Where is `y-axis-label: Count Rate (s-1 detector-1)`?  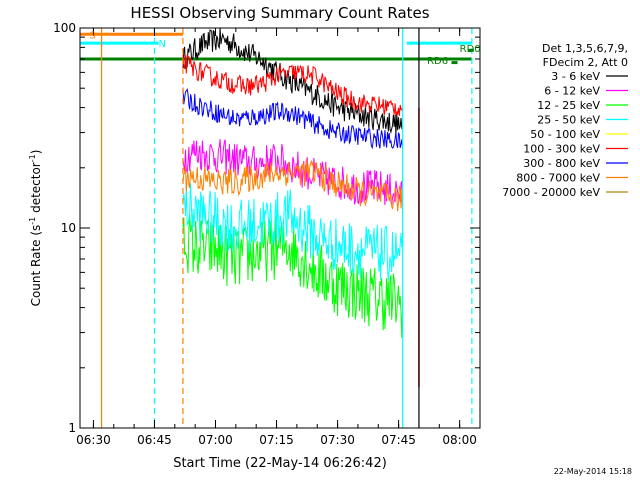 y-axis-label: Count Rate (s-1 detector-1) is located at coordinates (35, 228).